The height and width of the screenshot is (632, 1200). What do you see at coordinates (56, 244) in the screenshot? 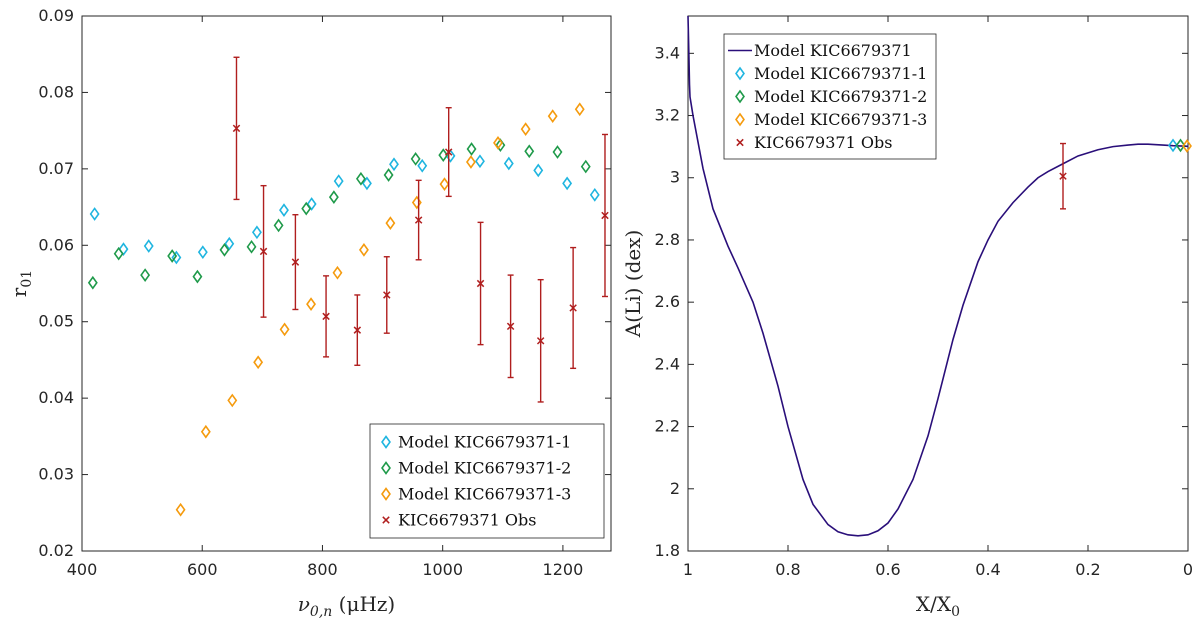
I see `y-tick-label: 0.06` at bounding box center [56, 244].